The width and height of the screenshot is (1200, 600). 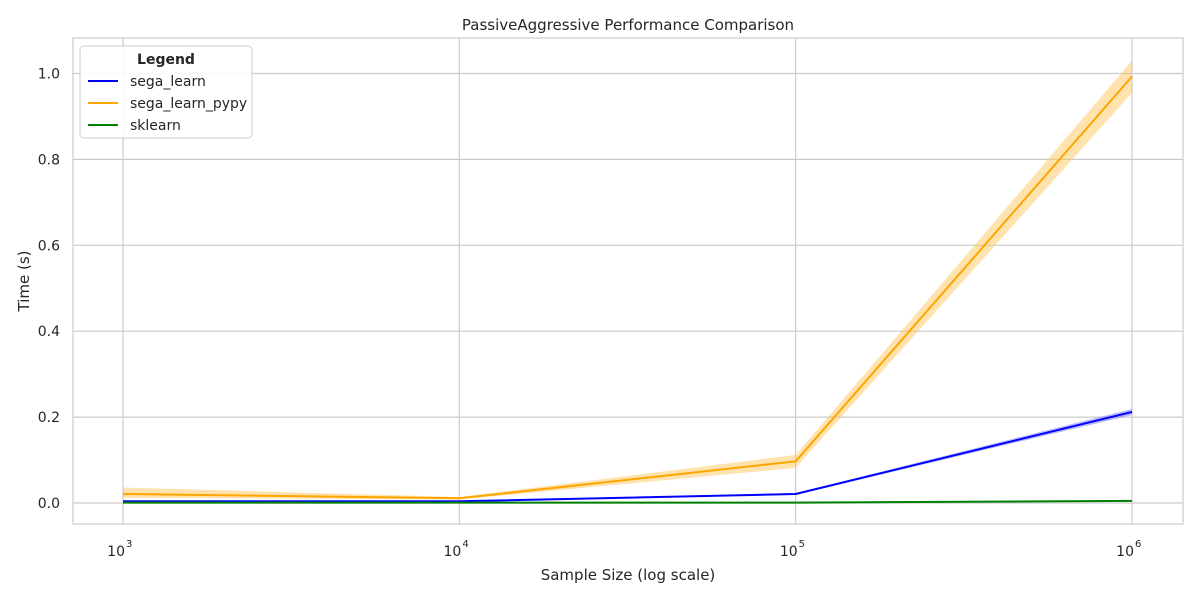 What do you see at coordinates (24, 282) in the screenshot?
I see `y-axis-label: Time (s)` at bounding box center [24, 282].